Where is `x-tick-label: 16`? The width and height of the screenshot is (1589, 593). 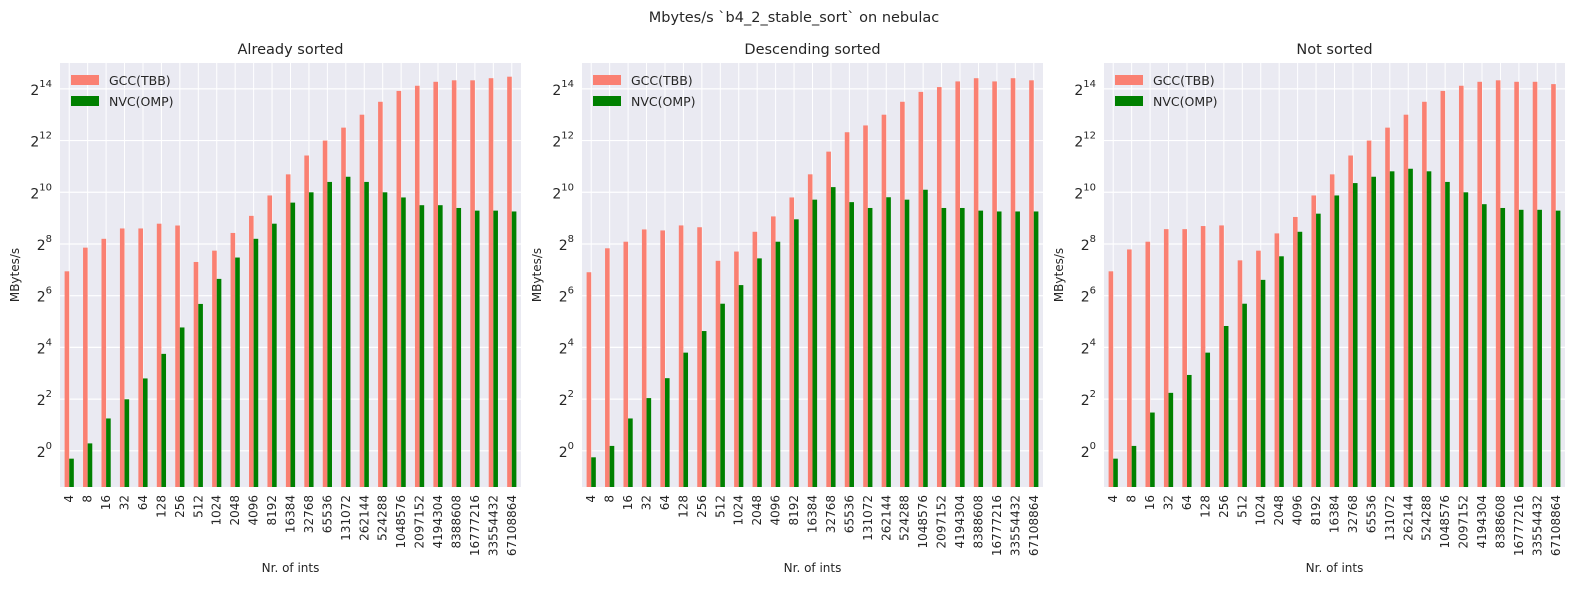 x-tick-label: 16 is located at coordinates (106, 502).